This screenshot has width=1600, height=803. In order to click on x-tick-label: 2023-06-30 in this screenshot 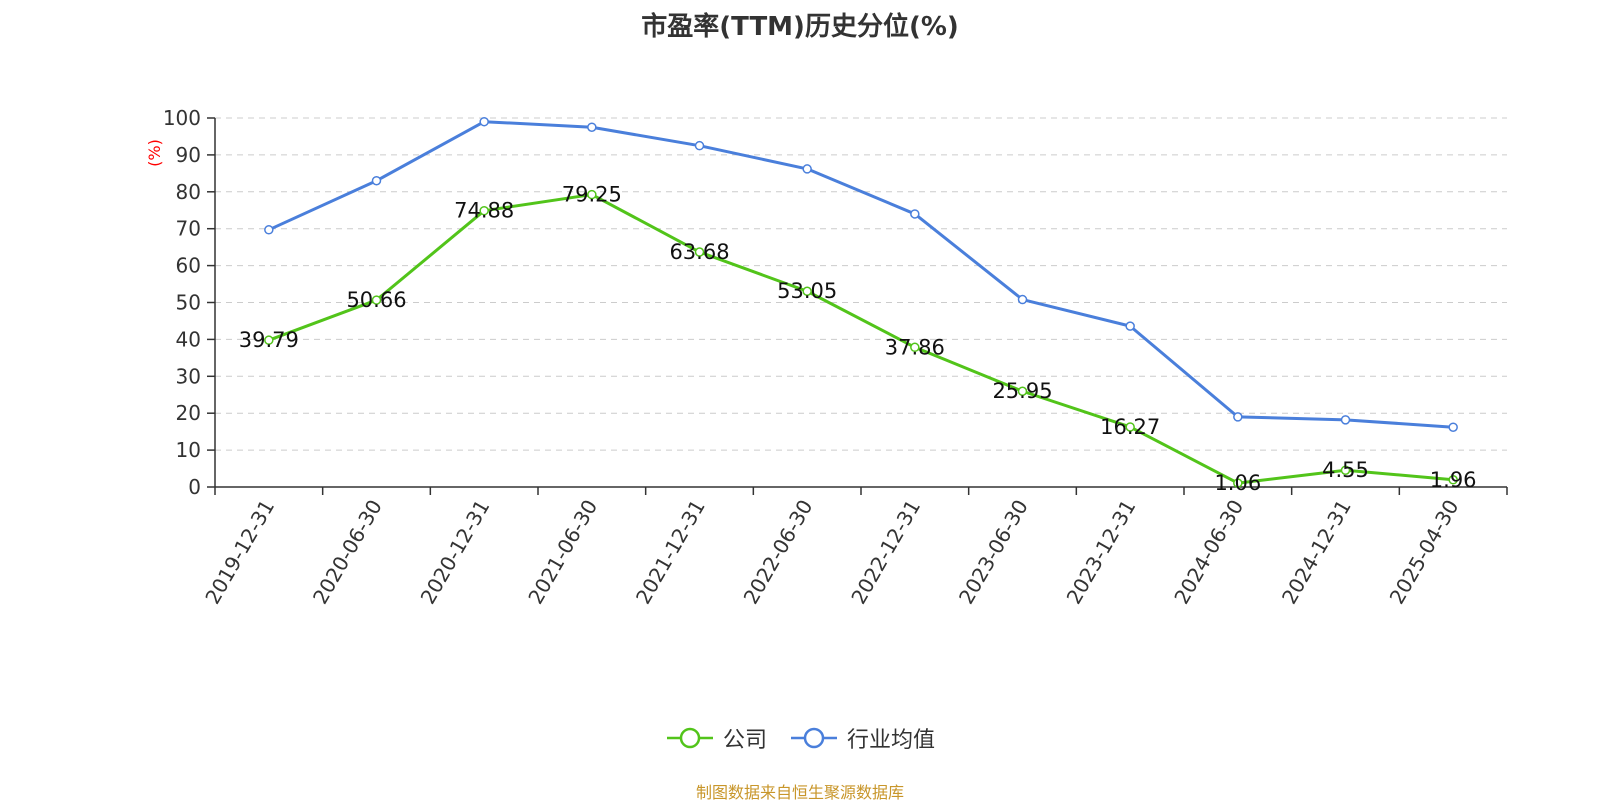, I will do `click(993, 552)`.